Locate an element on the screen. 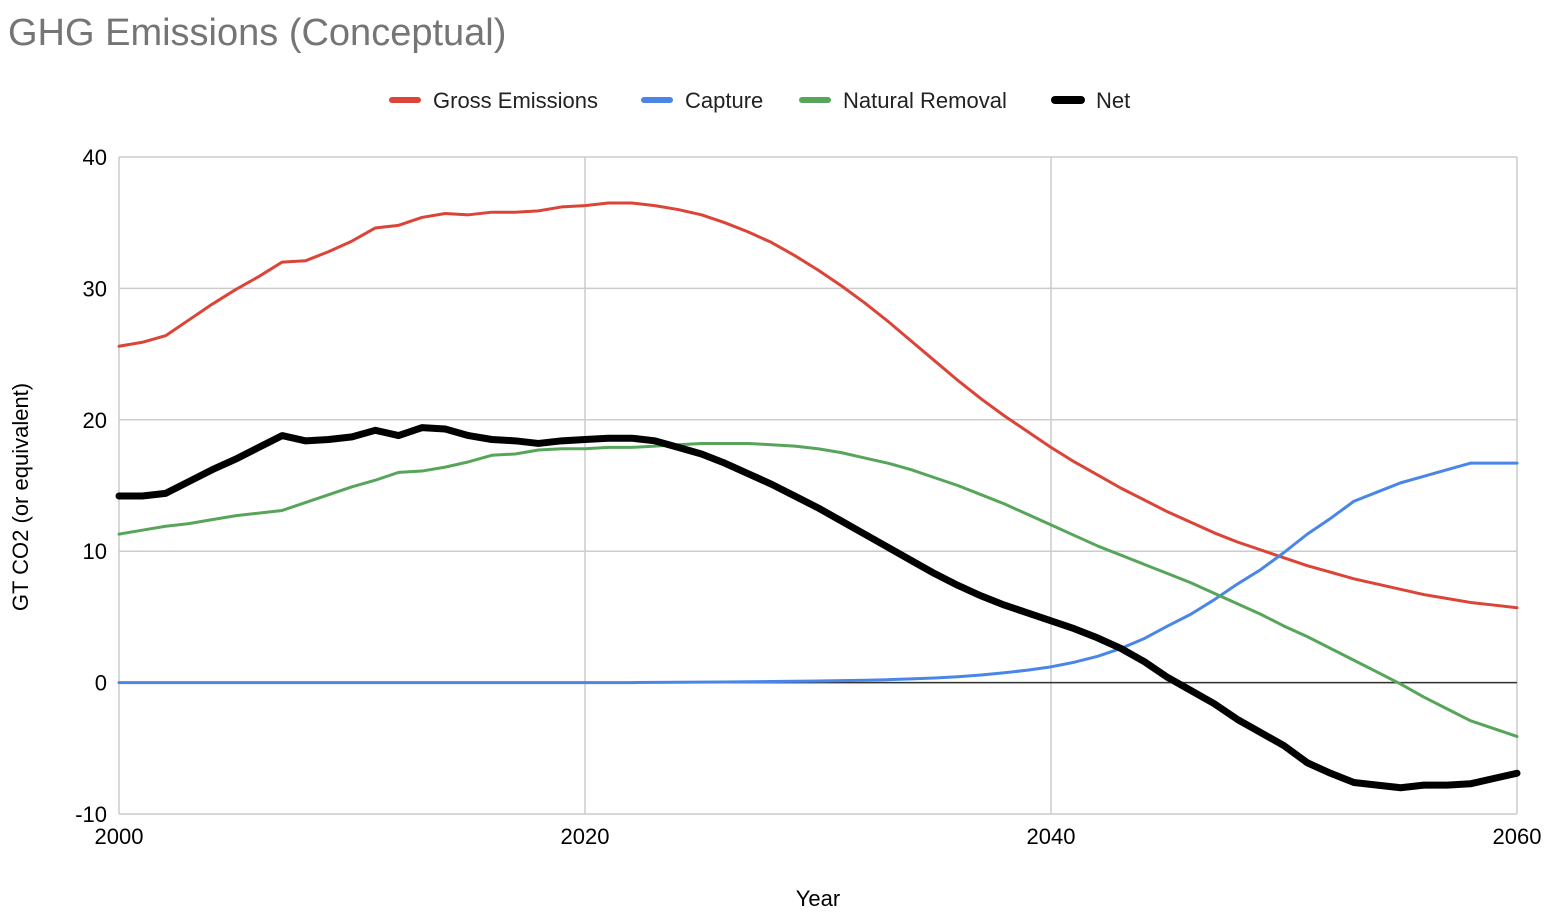 The image size is (1560, 922). x-tick-label: 2020 is located at coordinates (585, 836).